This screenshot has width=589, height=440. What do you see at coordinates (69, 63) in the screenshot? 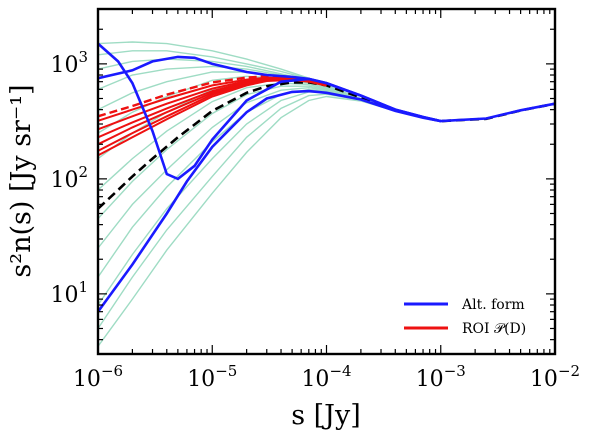
I see `y-tick-label: 10³` at bounding box center [69, 63].